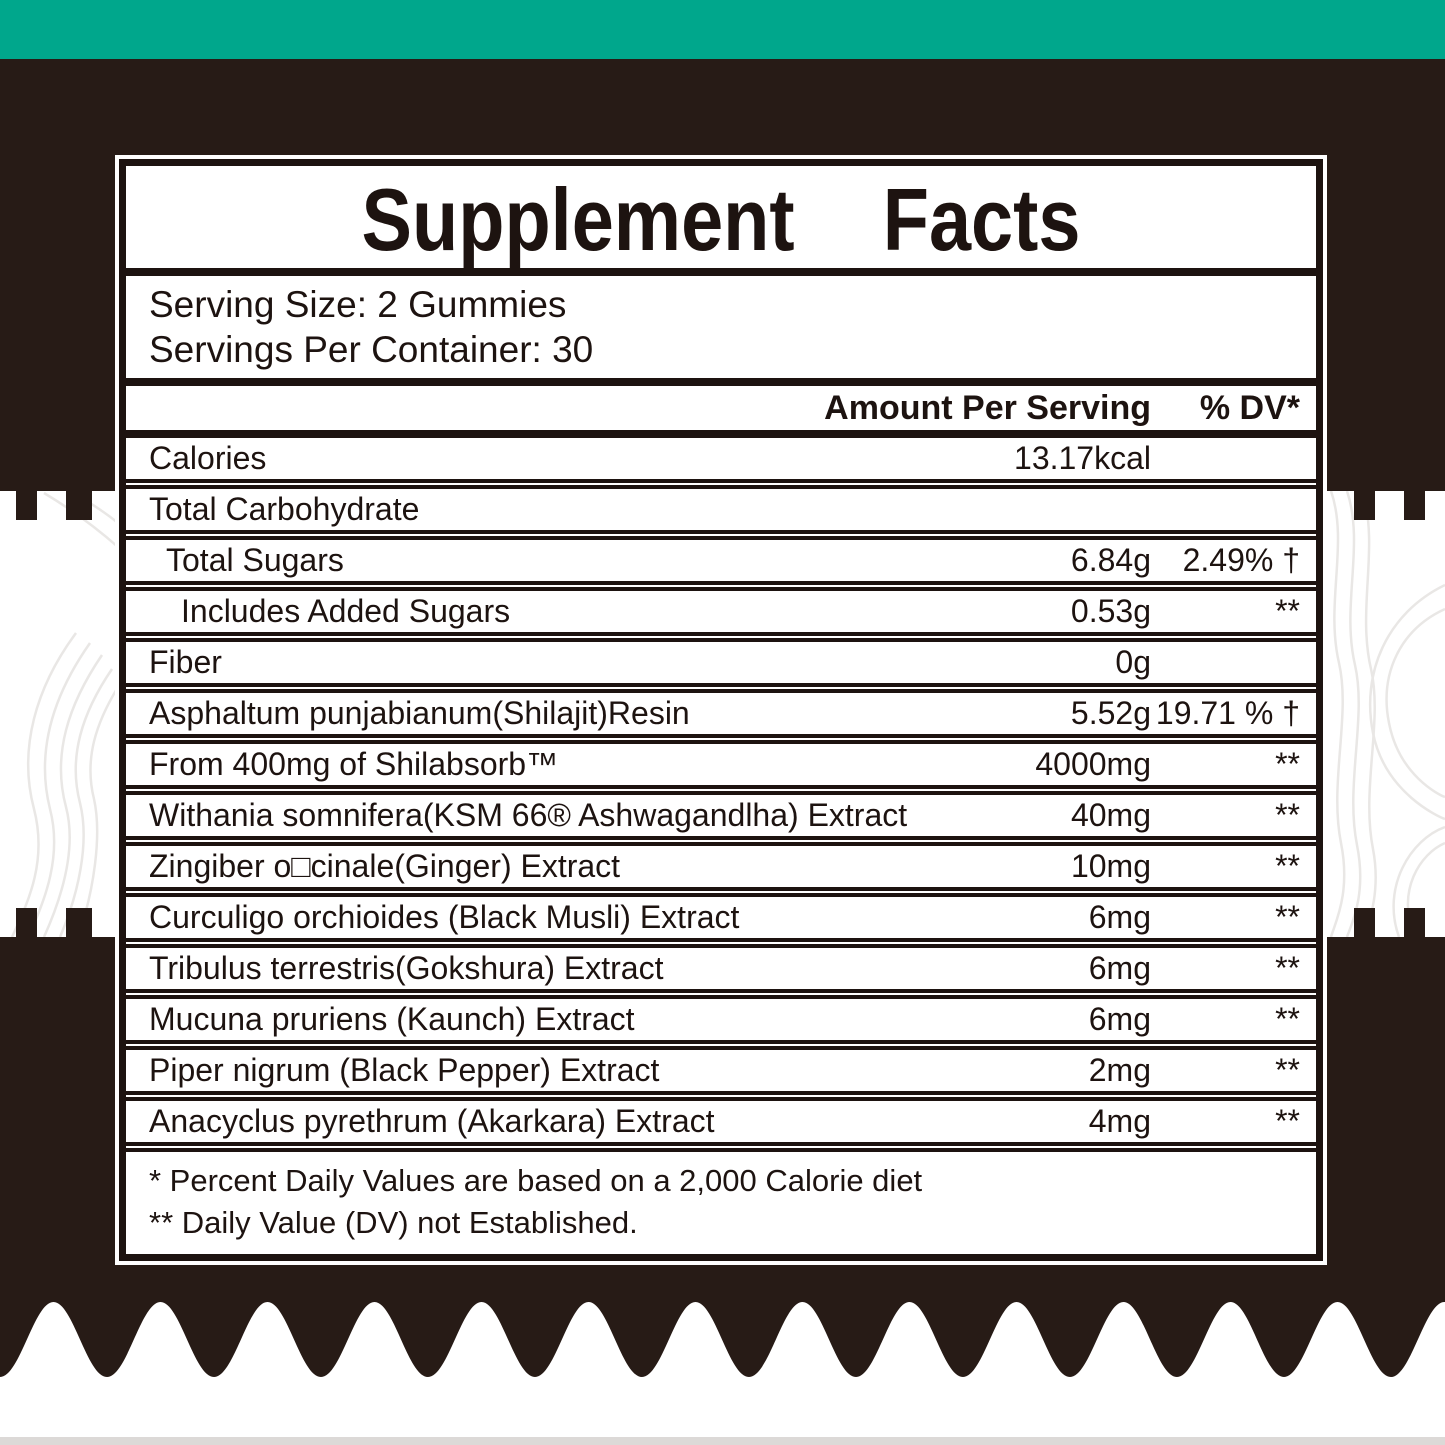  Describe the element at coordinates (722, 1441) in the screenshot. I see `bottom-edge-line` at that location.